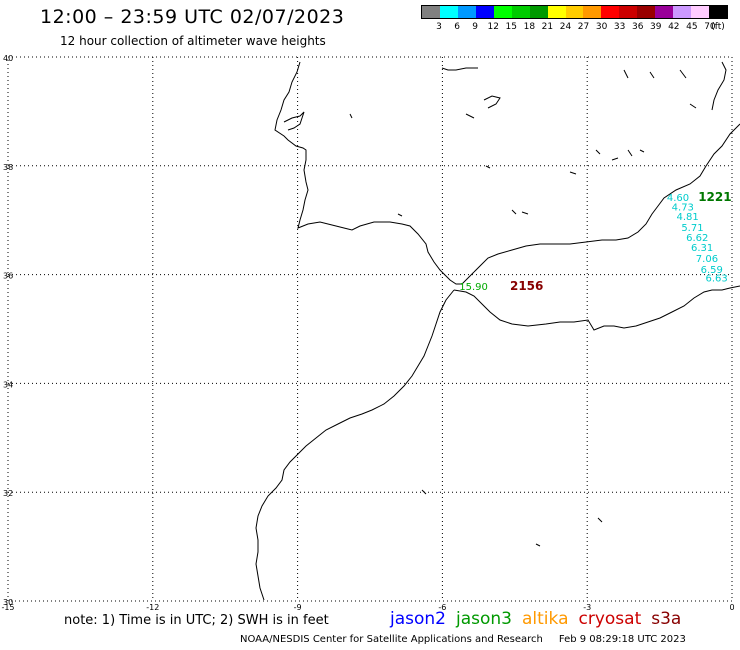  Describe the element at coordinates (583, 27) in the screenshot. I see `legend-tick-label: 27` at that location.